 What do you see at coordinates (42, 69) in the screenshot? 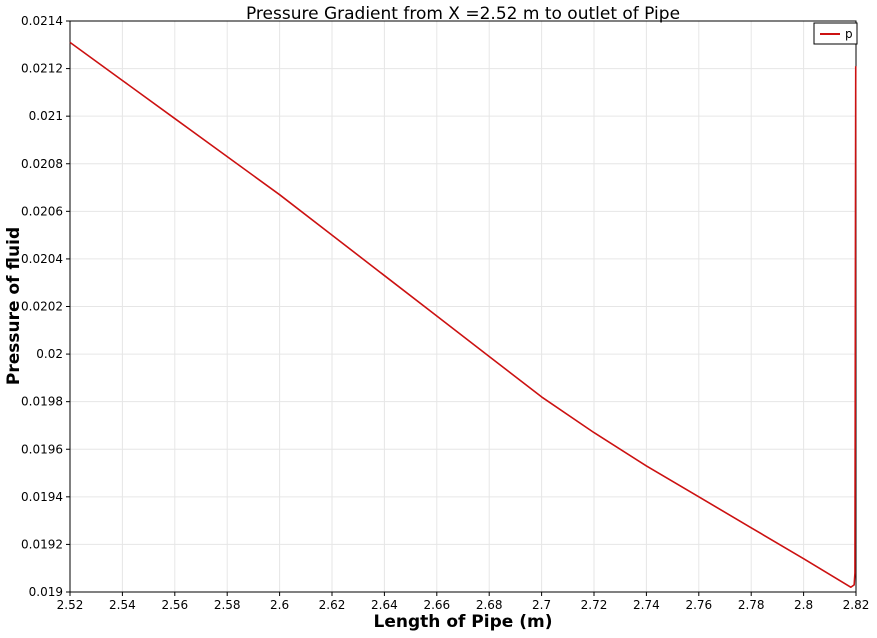
I see `y-tick-label: 0.0212` at bounding box center [42, 69].